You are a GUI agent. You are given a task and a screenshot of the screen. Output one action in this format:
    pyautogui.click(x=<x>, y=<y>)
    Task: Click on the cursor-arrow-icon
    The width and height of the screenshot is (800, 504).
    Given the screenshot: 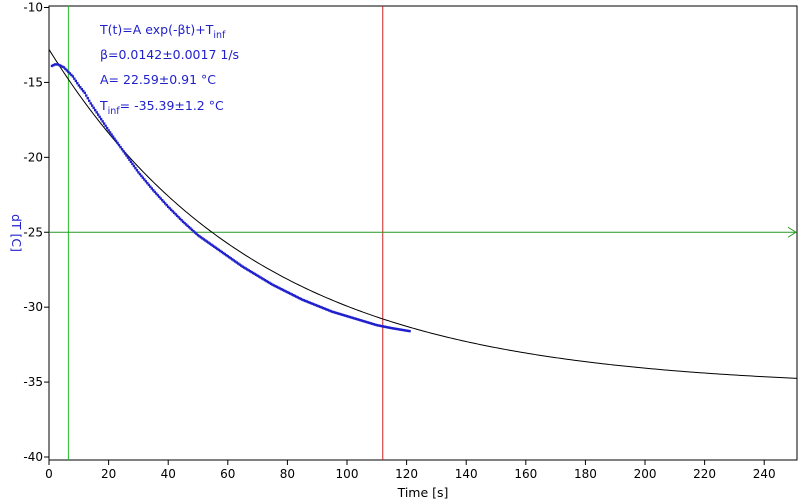 What is the action you would take?
    pyautogui.click(x=792, y=232)
    